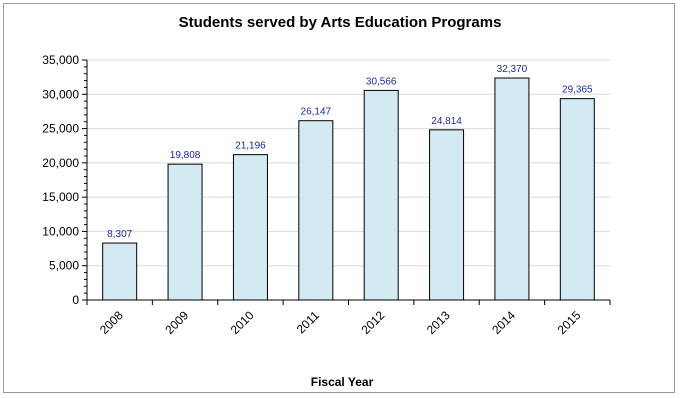 This screenshot has width=680, height=398. Describe the element at coordinates (381, 195) in the screenshot. I see `bar-2012` at that location.